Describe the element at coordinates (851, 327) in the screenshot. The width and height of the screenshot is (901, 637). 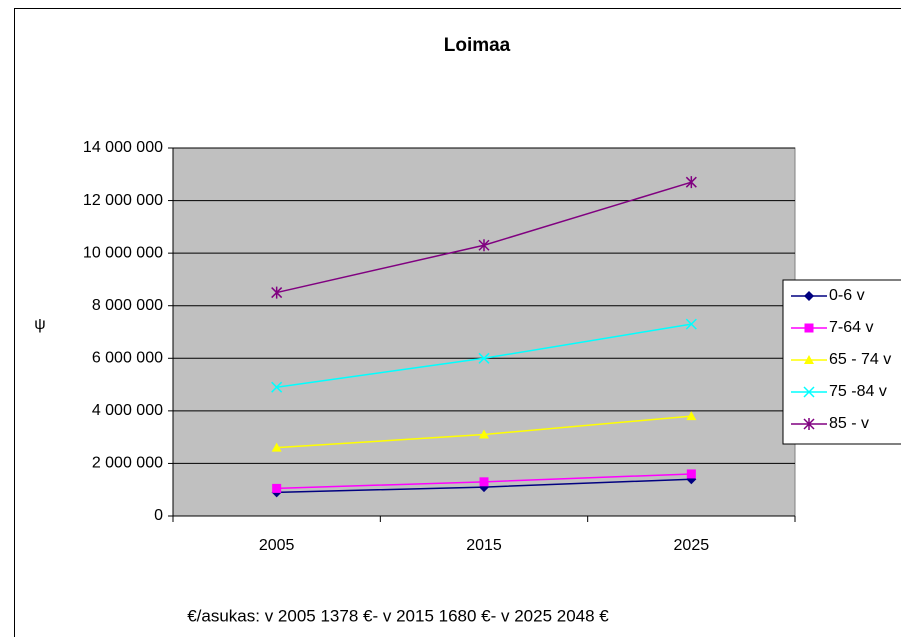
I see `legend-label: 7-64 v` at that location.